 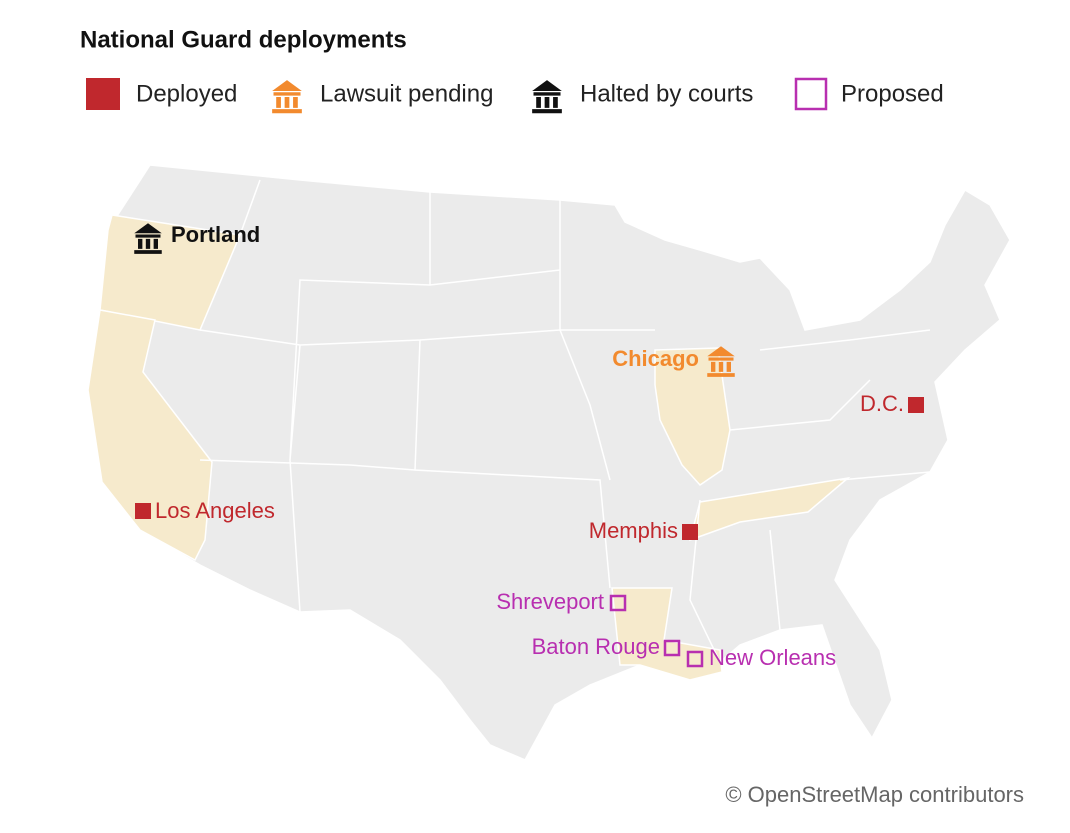 I want to click on city-label: Memphis, so click(x=633, y=530).